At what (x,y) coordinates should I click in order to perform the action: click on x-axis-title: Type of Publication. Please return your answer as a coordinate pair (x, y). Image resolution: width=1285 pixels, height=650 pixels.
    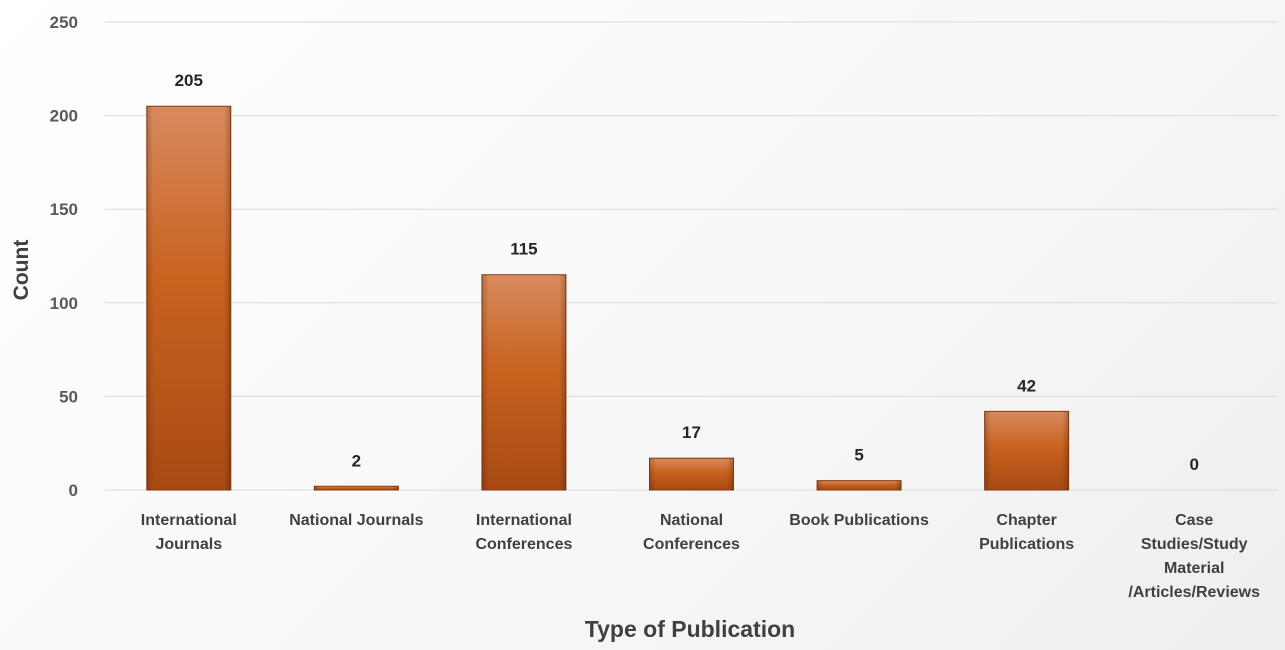
    Looking at the image, I should click on (690, 629).